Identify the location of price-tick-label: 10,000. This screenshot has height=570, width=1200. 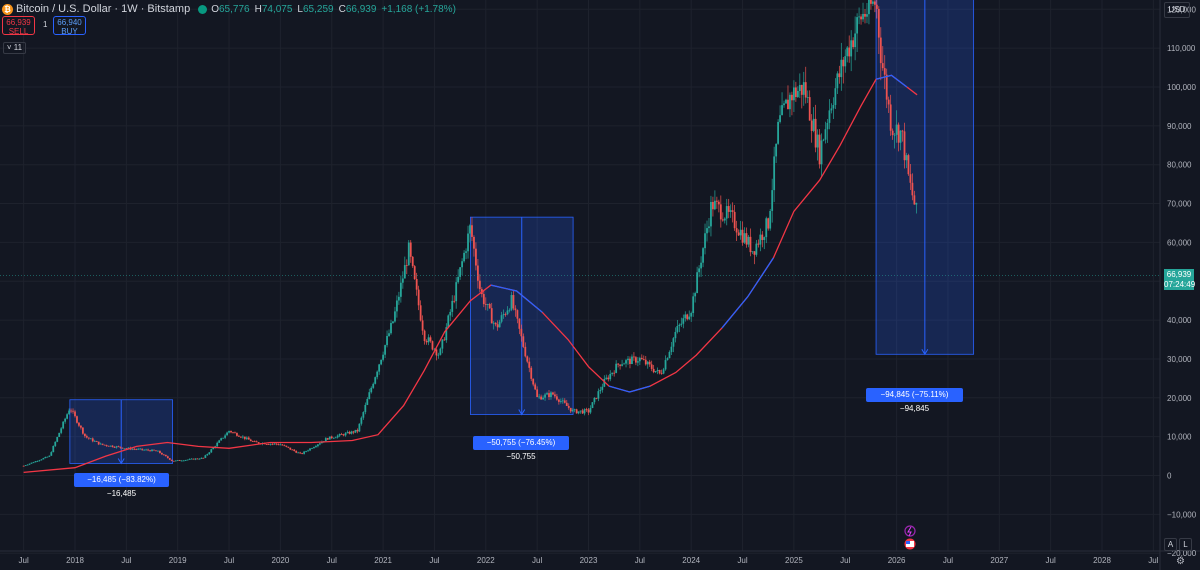
(1179, 437).